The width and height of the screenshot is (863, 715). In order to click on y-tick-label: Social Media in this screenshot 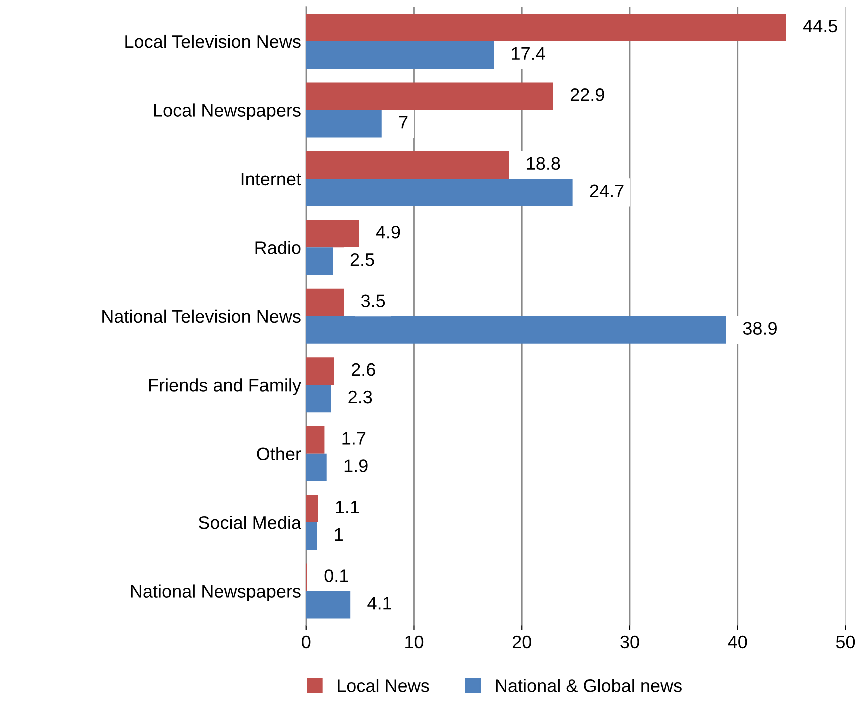, I will do `click(250, 523)`.